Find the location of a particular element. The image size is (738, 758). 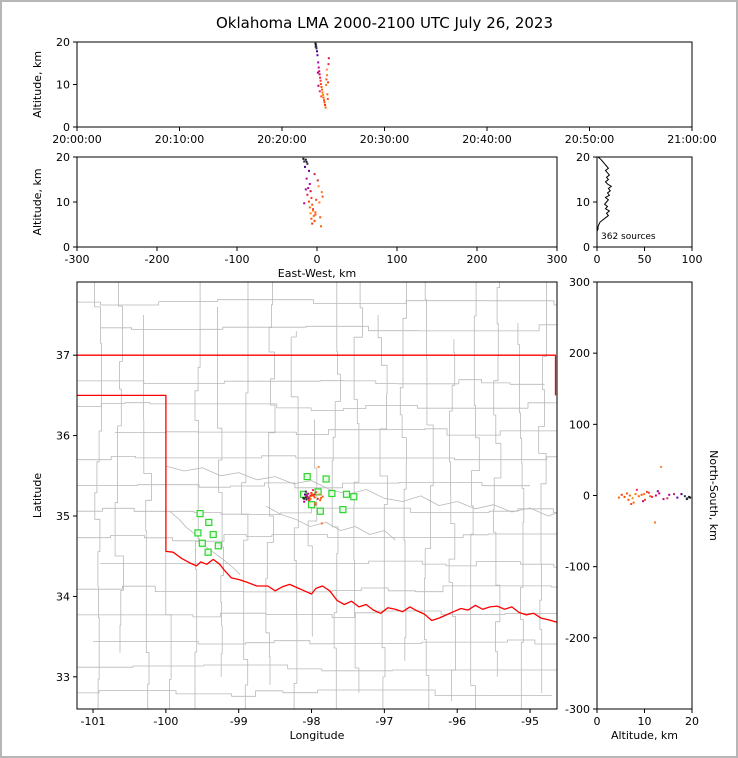

svg-text: 37 is located at coordinates (63, 355).